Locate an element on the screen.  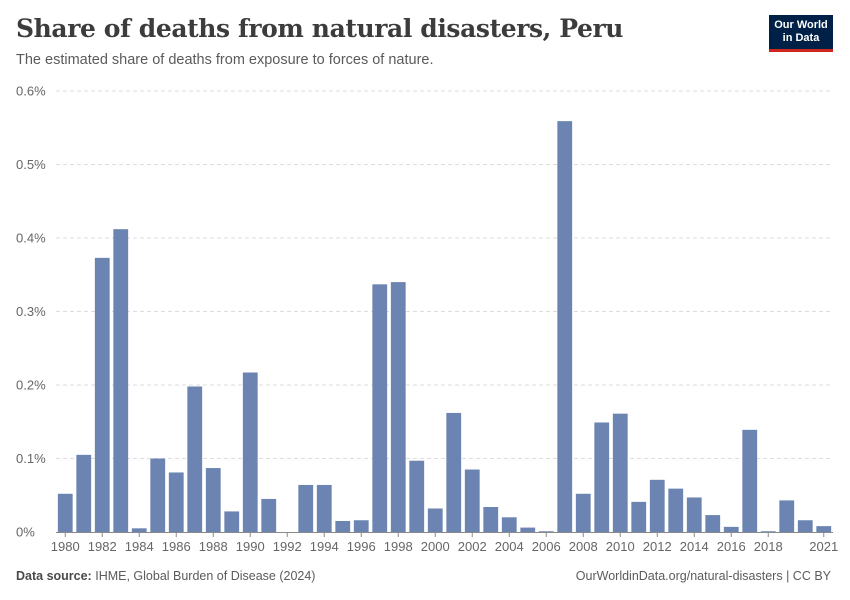
y-tick-label: 0.6% is located at coordinates (31, 91).